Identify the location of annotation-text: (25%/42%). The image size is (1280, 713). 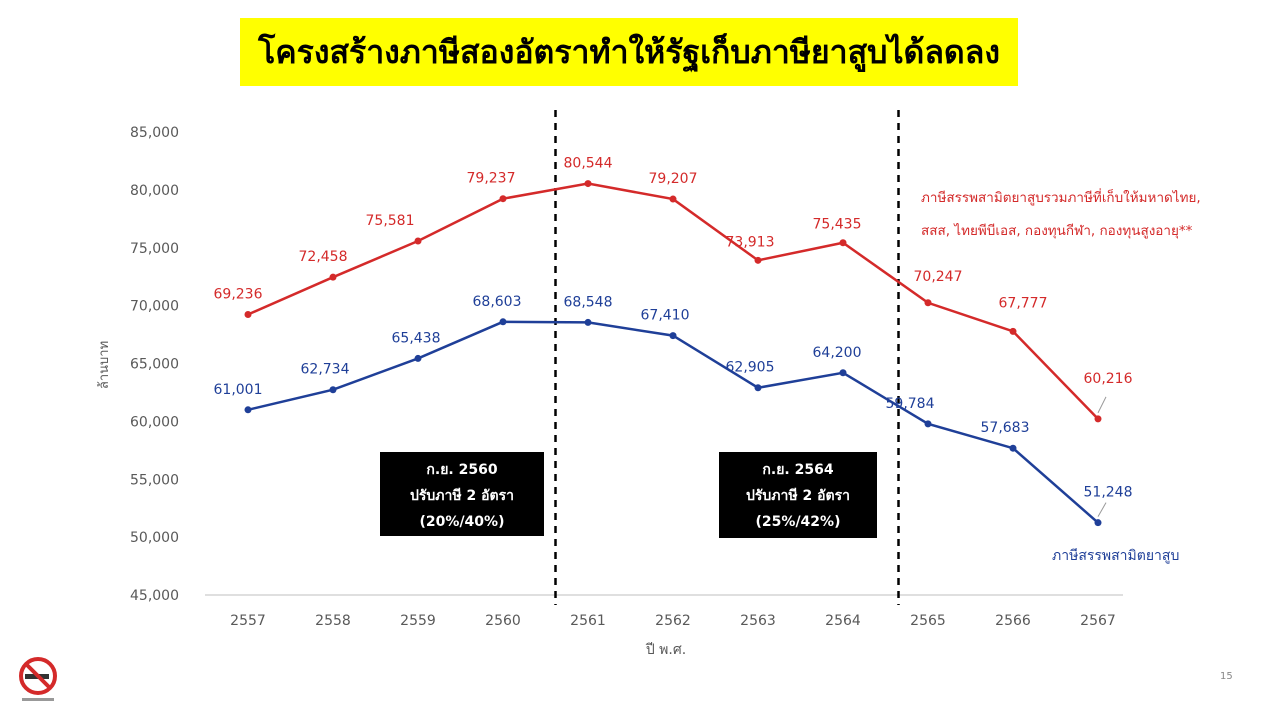
(798, 522).